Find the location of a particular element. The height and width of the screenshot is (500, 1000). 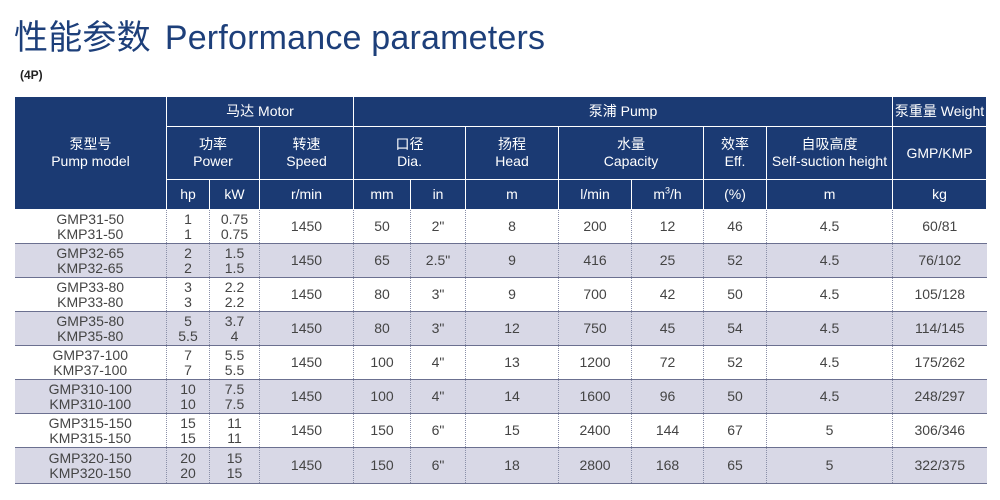

unit-lmin: l/min is located at coordinates (595, 194).